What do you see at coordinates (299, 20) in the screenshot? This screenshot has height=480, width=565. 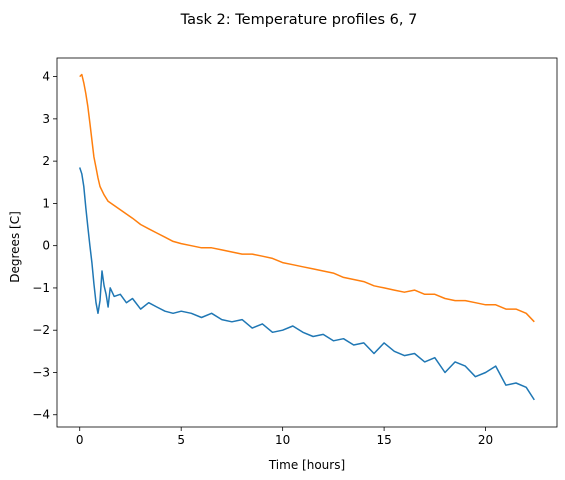 I see `chart-title: Task 2: Temperature profiles 6, 7` at bounding box center [299, 20].